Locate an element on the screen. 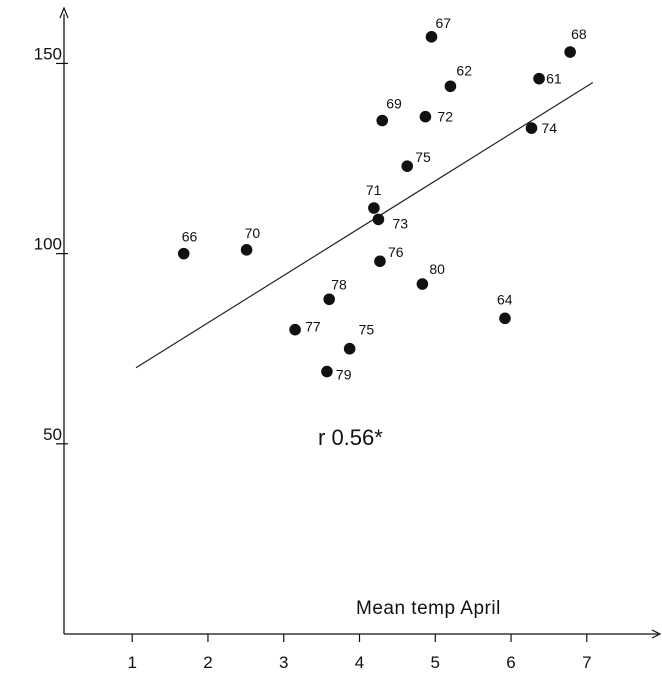 The height and width of the screenshot is (677, 662). y-tick-label: 150 is located at coordinates (48, 53).